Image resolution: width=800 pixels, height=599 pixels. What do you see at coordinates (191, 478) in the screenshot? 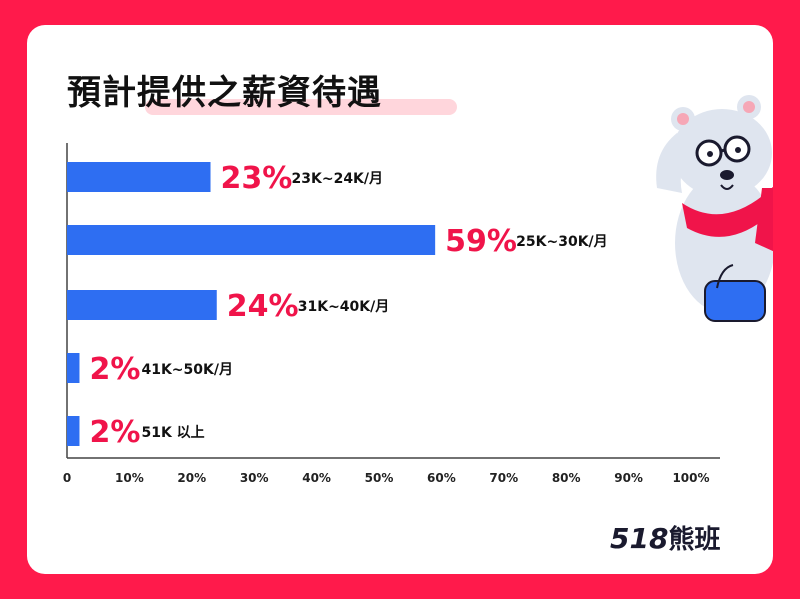
I see `x-tick-label: 20%` at bounding box center [191, 478].